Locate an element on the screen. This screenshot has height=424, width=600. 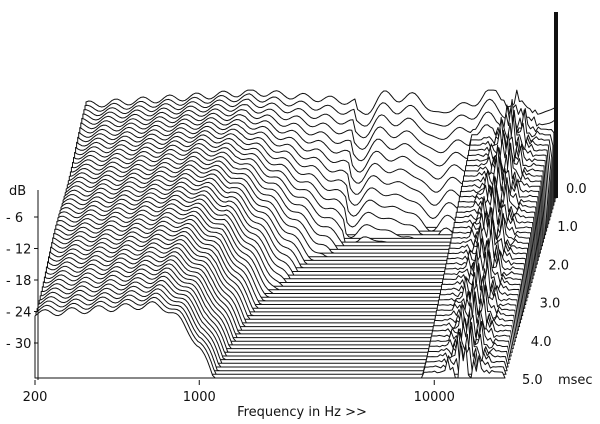
x-tick-label: 200 is located at coordinates (35, 397).